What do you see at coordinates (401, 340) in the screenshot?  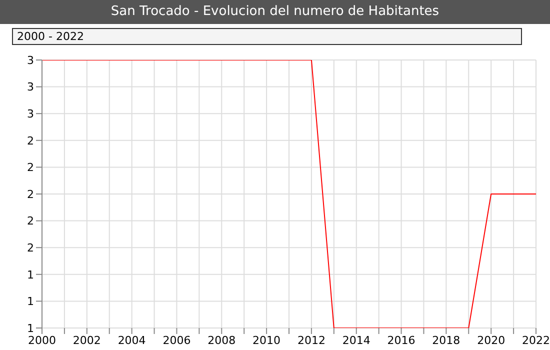 I see `x-tick-label: 2016` at bounding box center [401, 340].